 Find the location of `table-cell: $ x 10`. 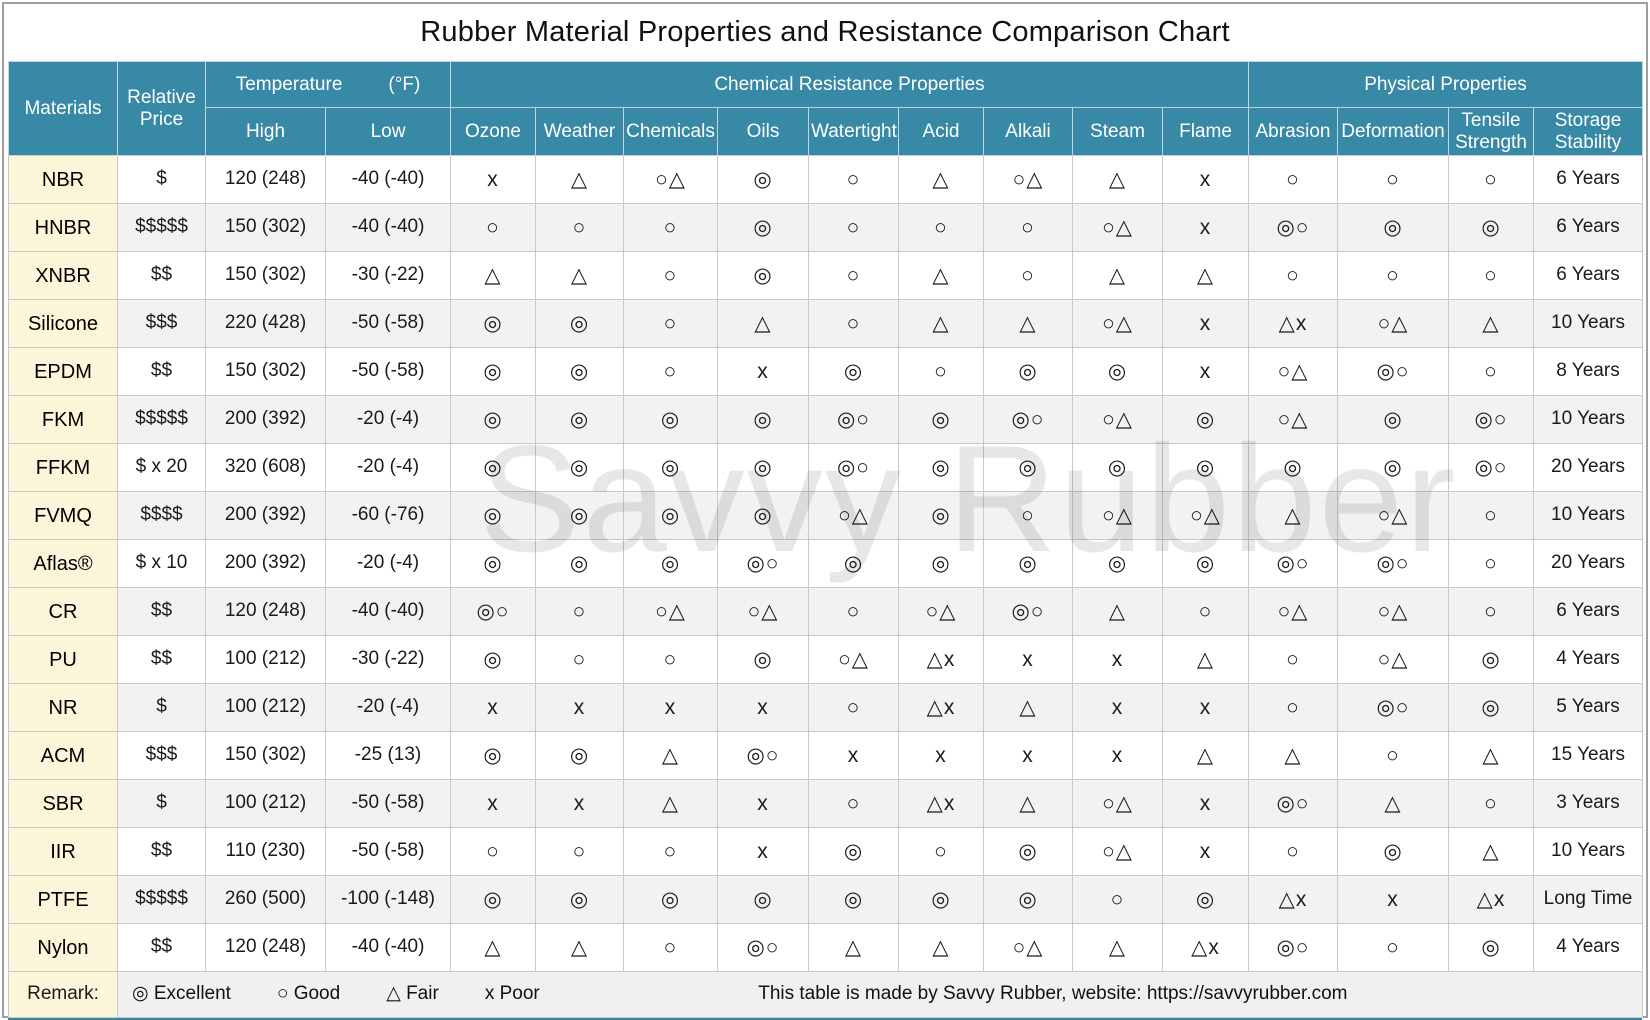

table-cell: $ x 10 is located at coordinates (161, 563).